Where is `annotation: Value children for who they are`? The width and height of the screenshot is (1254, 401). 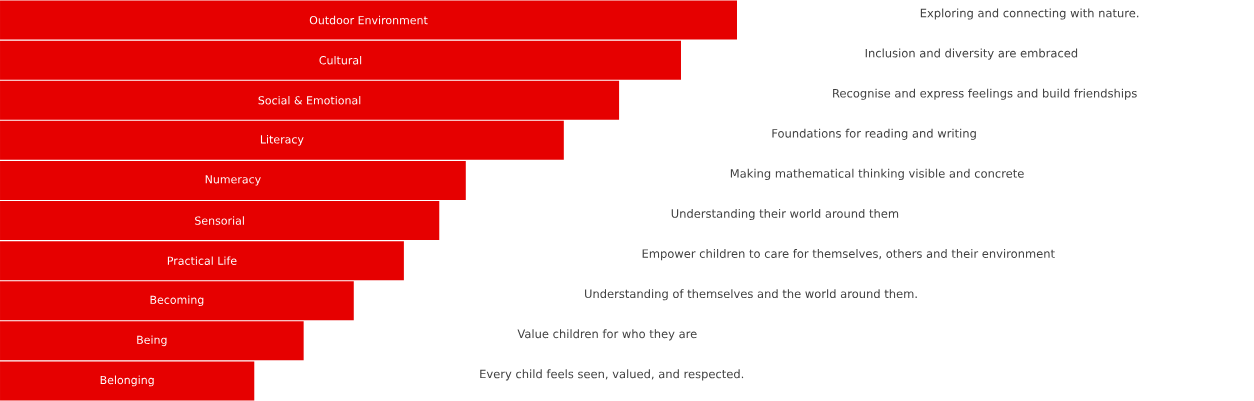
annotation: Value children for who they are is located at coordinates (607, 335).